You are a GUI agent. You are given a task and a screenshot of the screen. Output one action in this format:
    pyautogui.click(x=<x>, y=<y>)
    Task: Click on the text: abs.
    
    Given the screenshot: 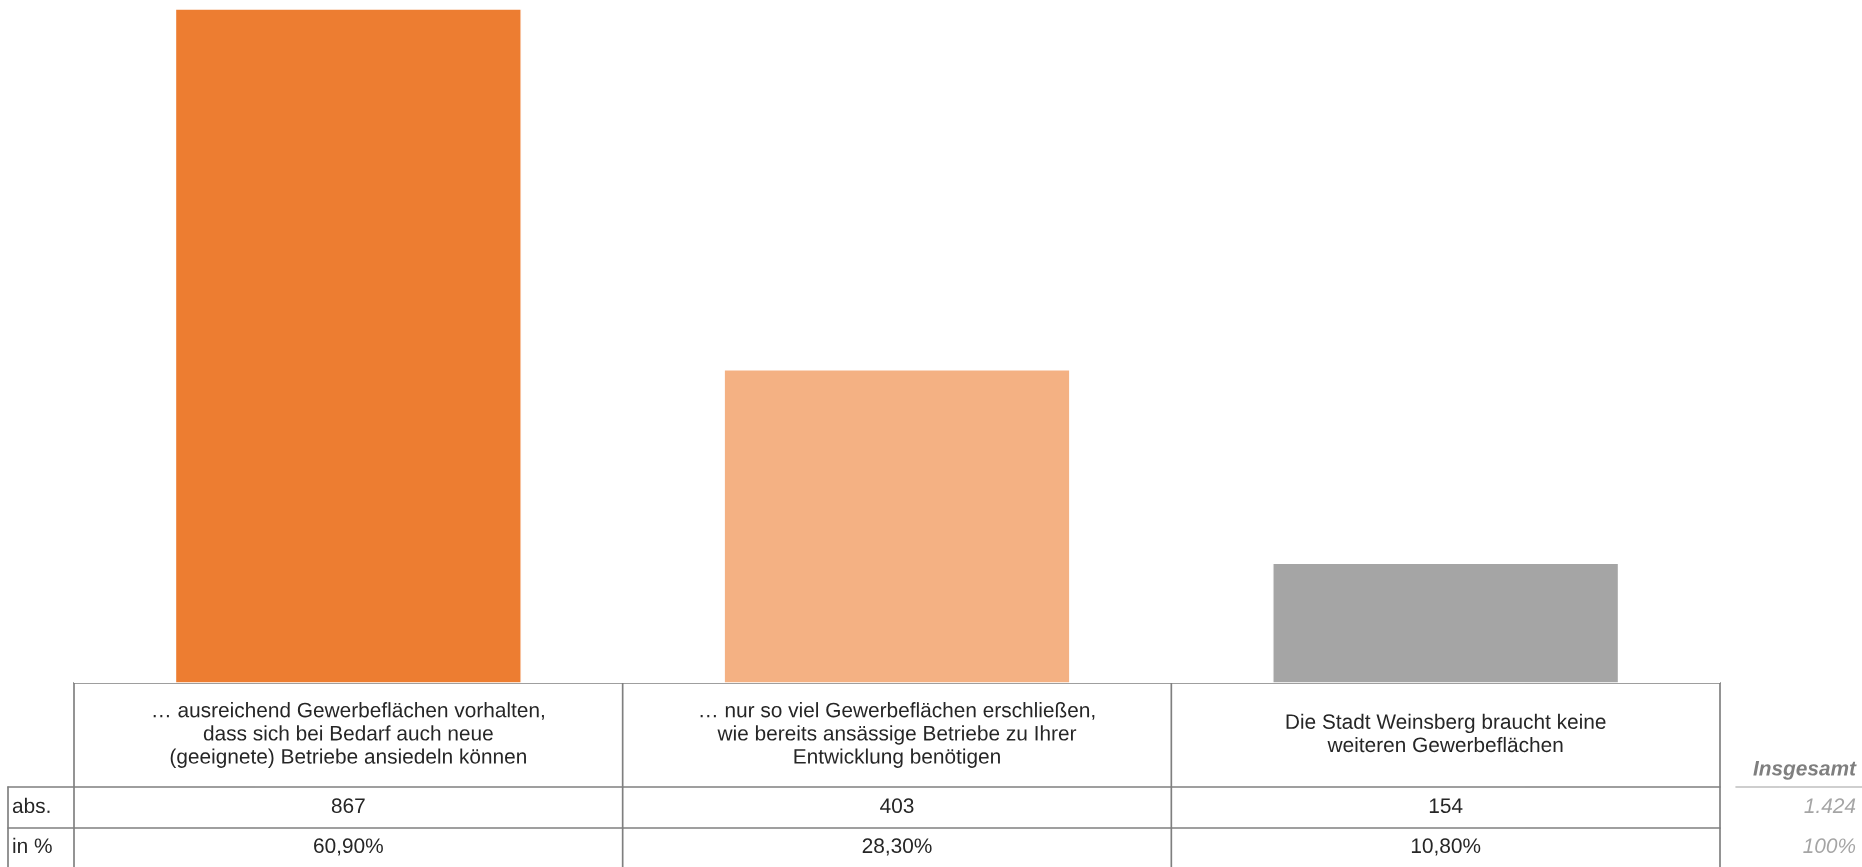 What is the action you would take?
    pyautogui.click(x=31, y=805)
    